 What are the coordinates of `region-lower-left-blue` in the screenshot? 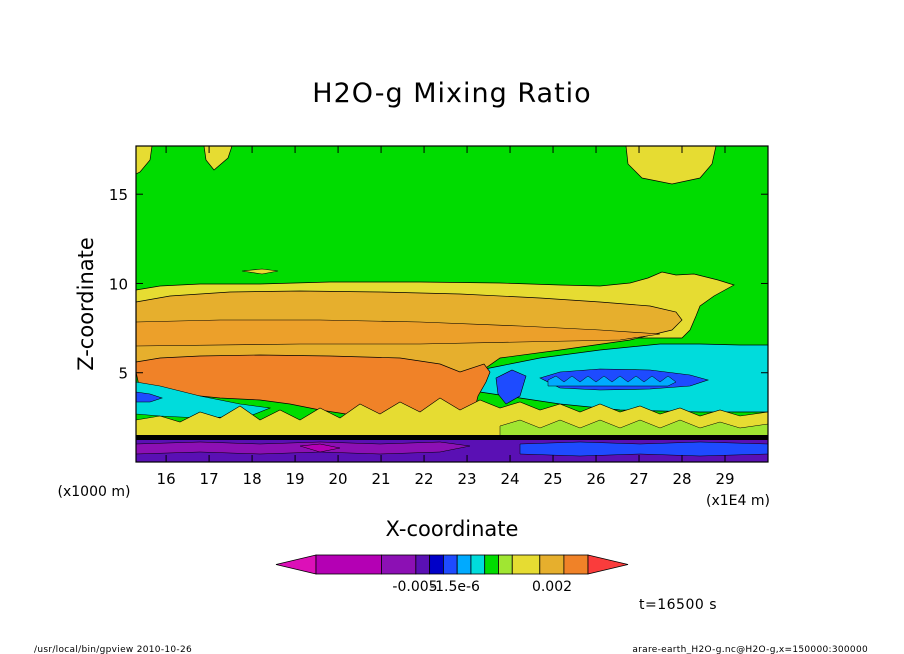 It's located at (149, 397).